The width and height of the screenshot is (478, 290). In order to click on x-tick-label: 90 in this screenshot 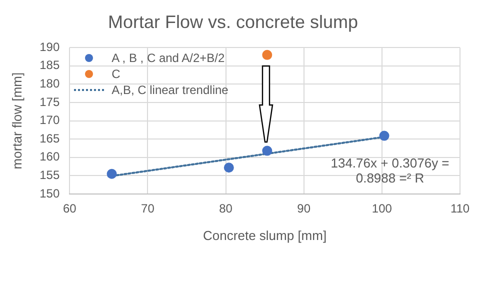, I will do `click(304, 209)`.